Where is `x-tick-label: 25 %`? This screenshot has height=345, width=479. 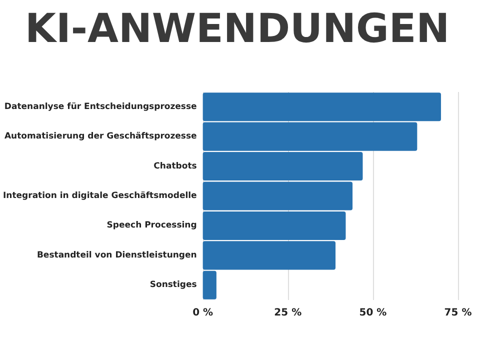
x-tick-label: 25 % is located at coordinates (288, 313).